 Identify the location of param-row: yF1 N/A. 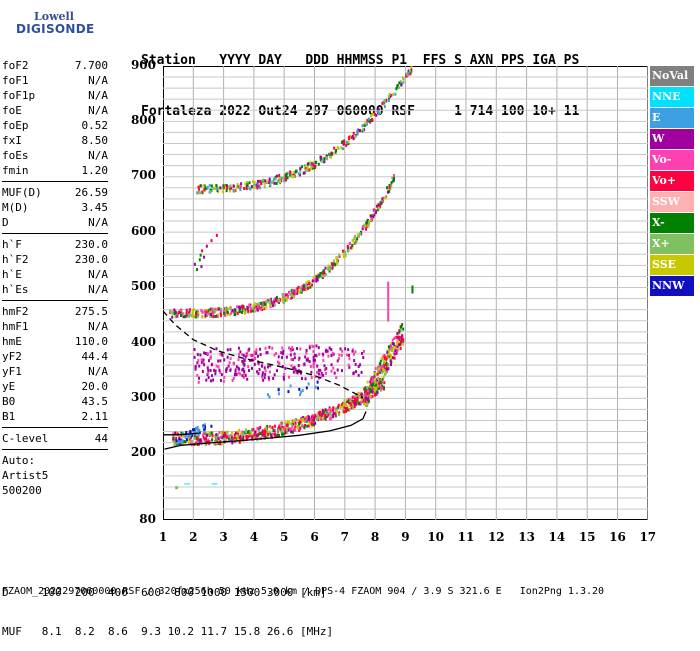
(55, 371).